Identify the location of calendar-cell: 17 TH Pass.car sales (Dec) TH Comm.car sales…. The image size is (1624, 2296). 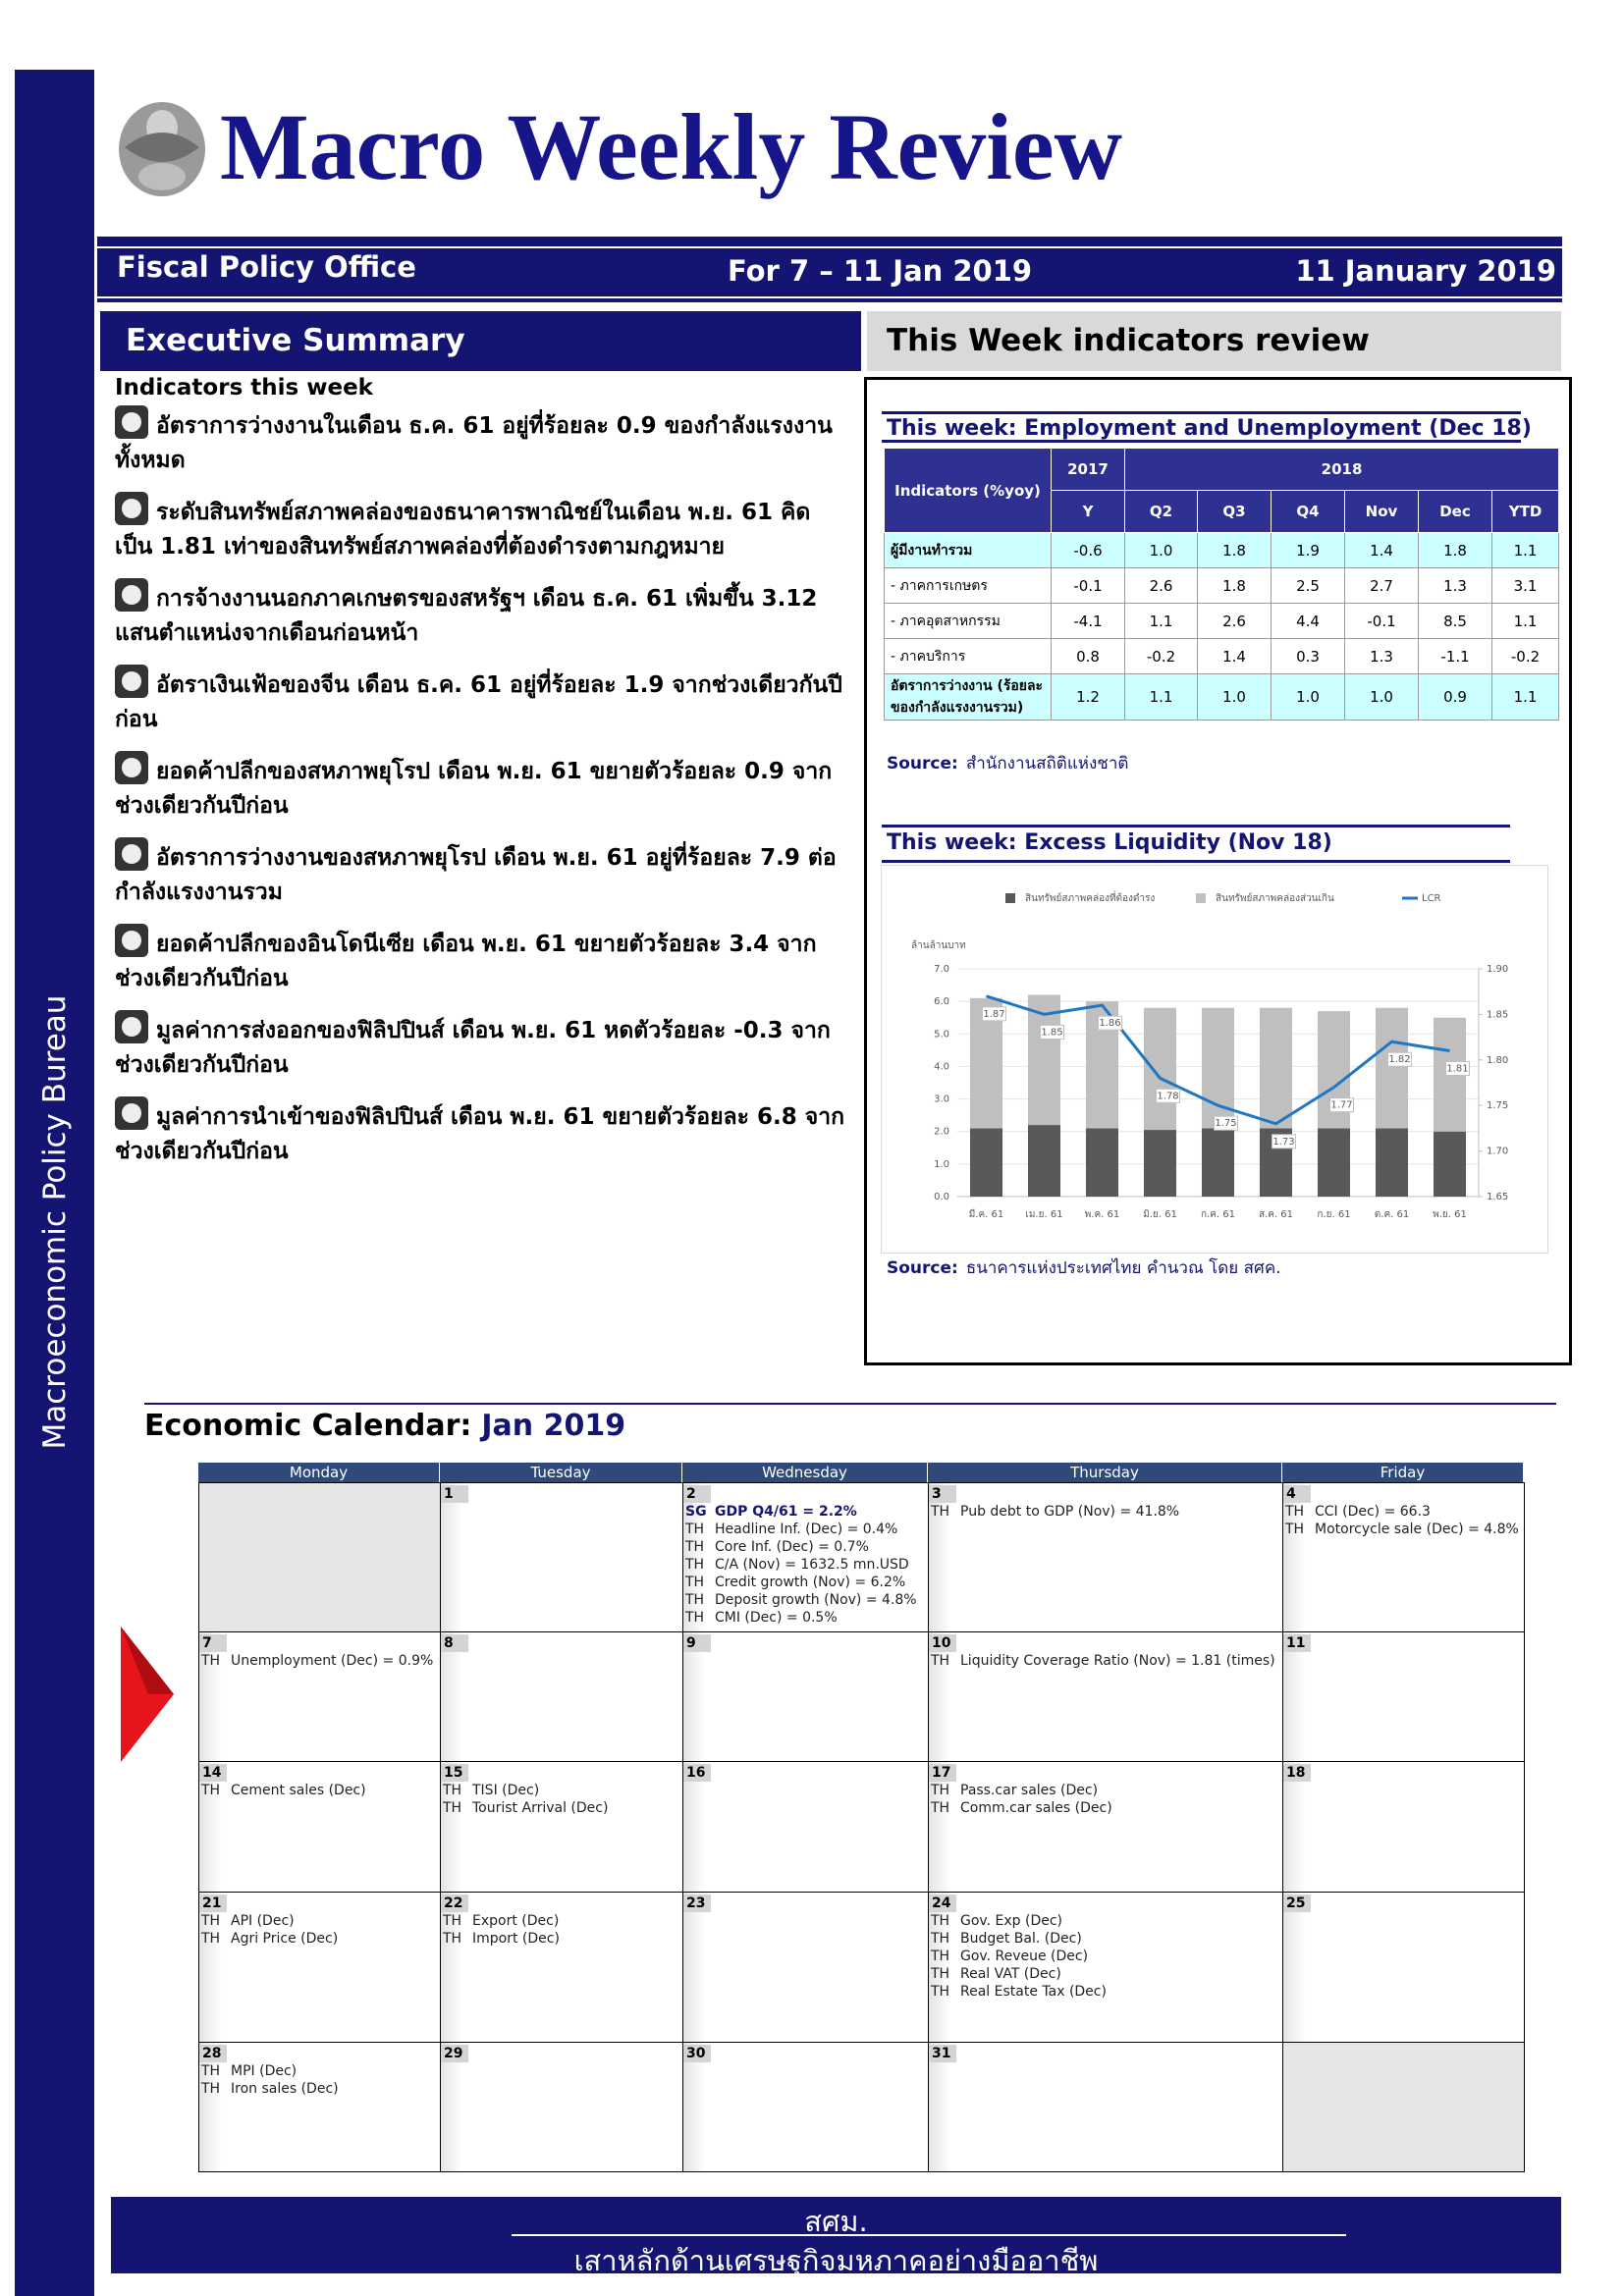
(1105, 1827).